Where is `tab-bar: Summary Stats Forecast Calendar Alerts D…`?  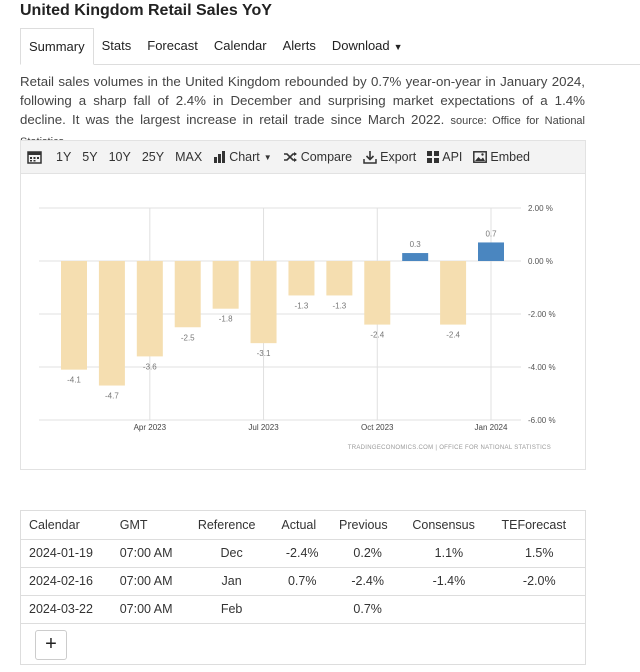 tab-bar: Summary Stats Forecast Calendar Alerts D… is located at coordinates (330, 46).